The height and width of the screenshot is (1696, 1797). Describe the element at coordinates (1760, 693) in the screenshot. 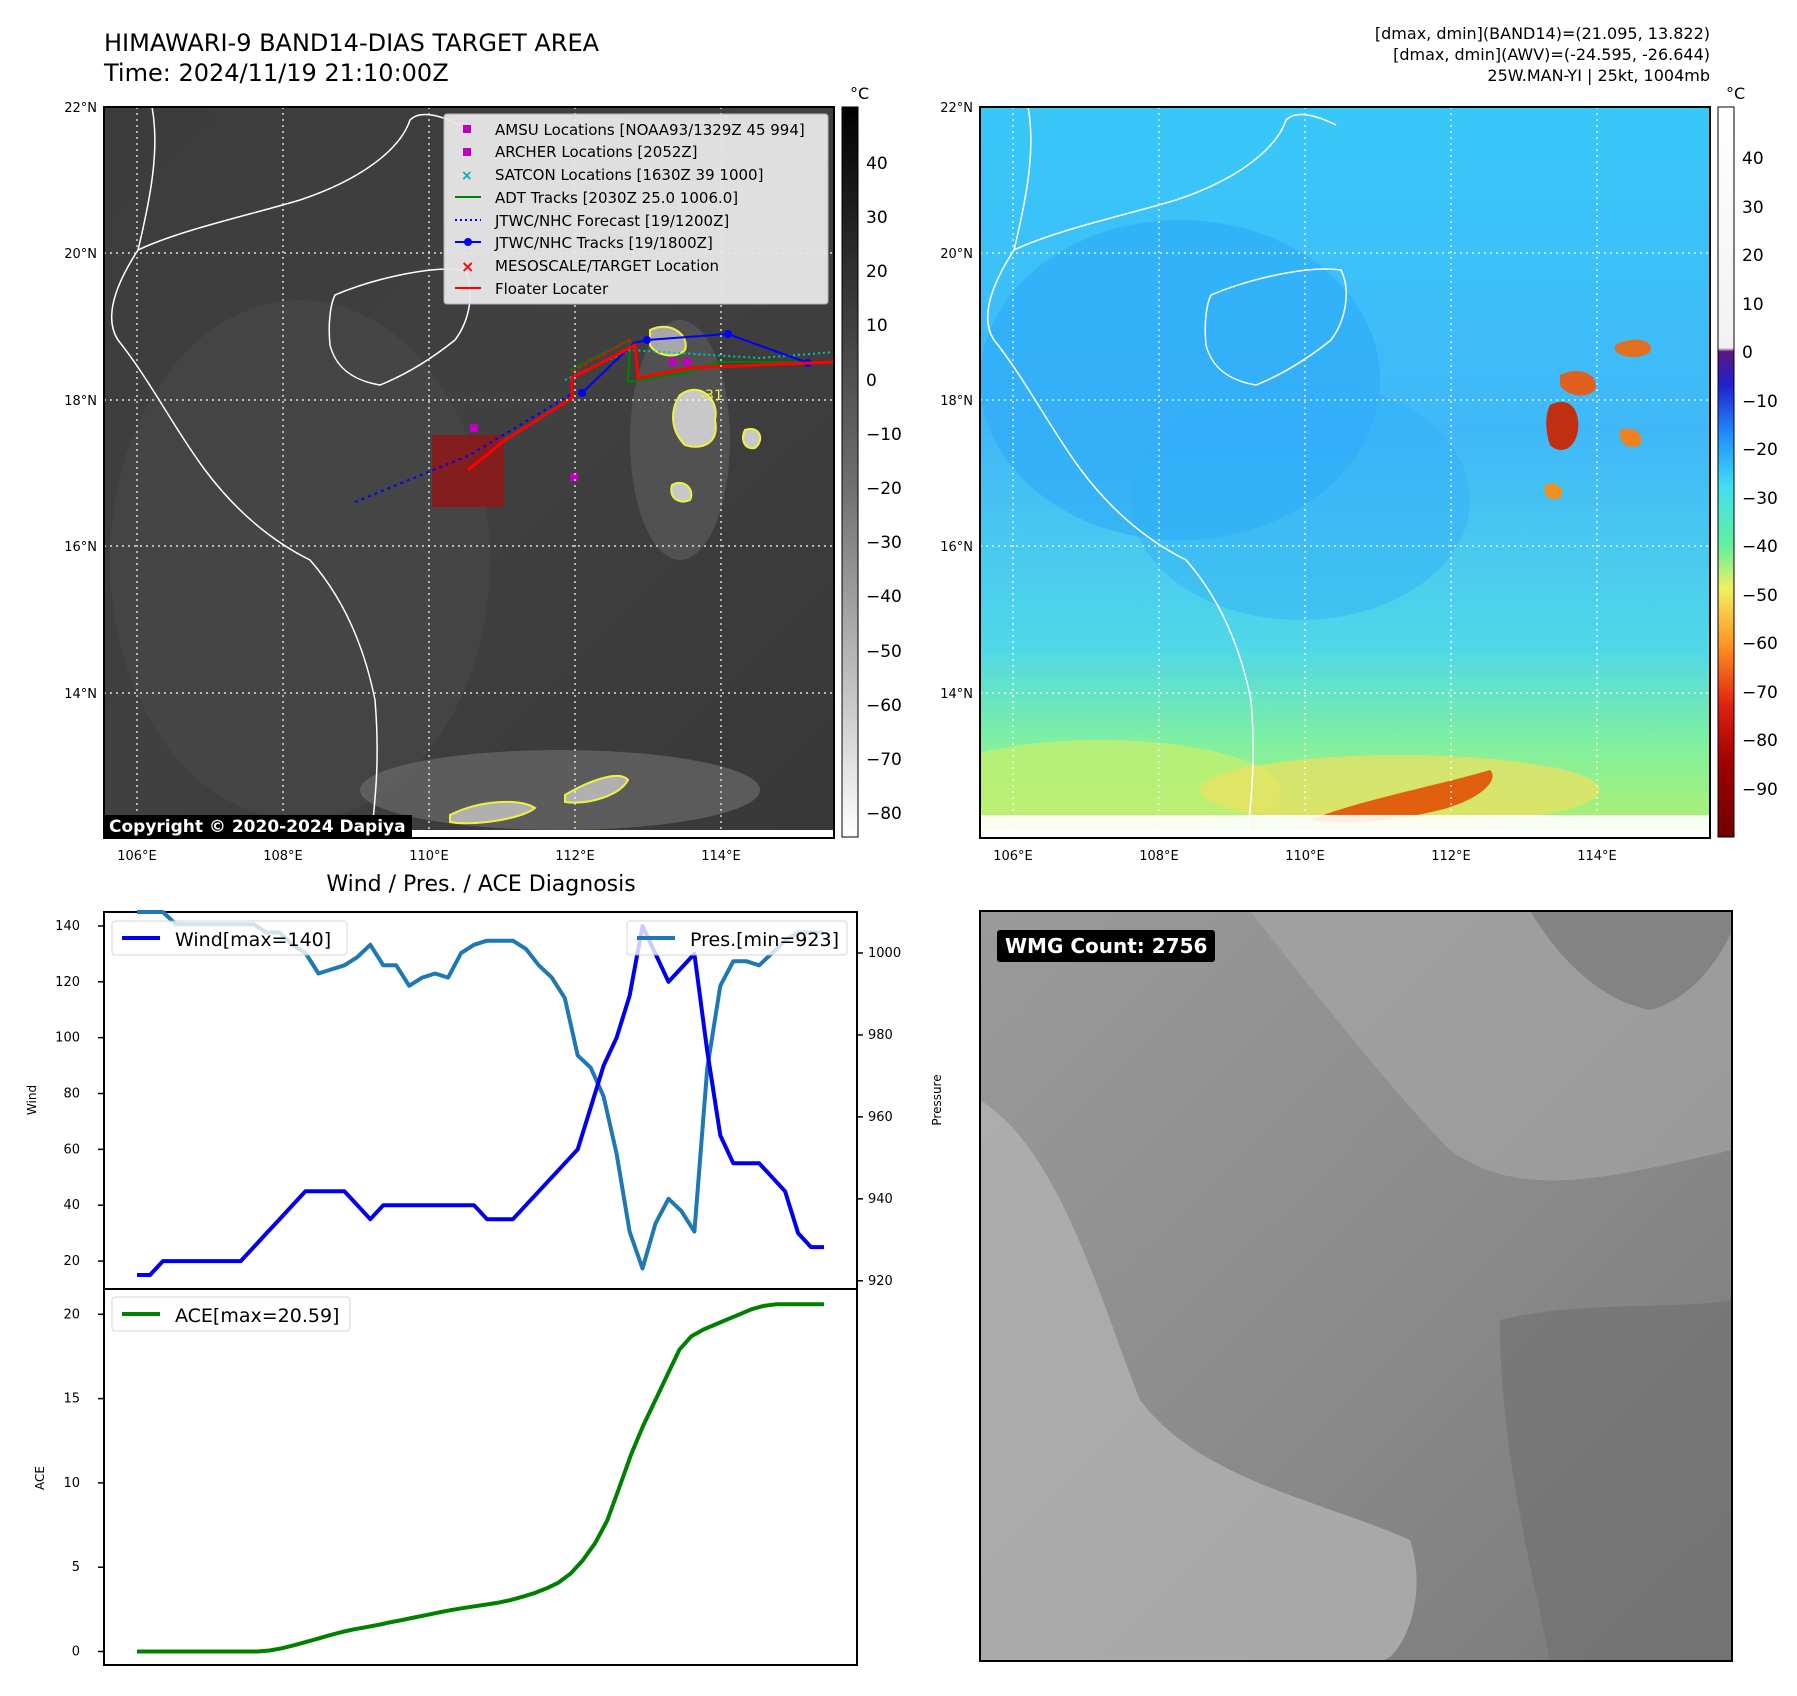

I see `awv-cb-tick: −70` at that location.